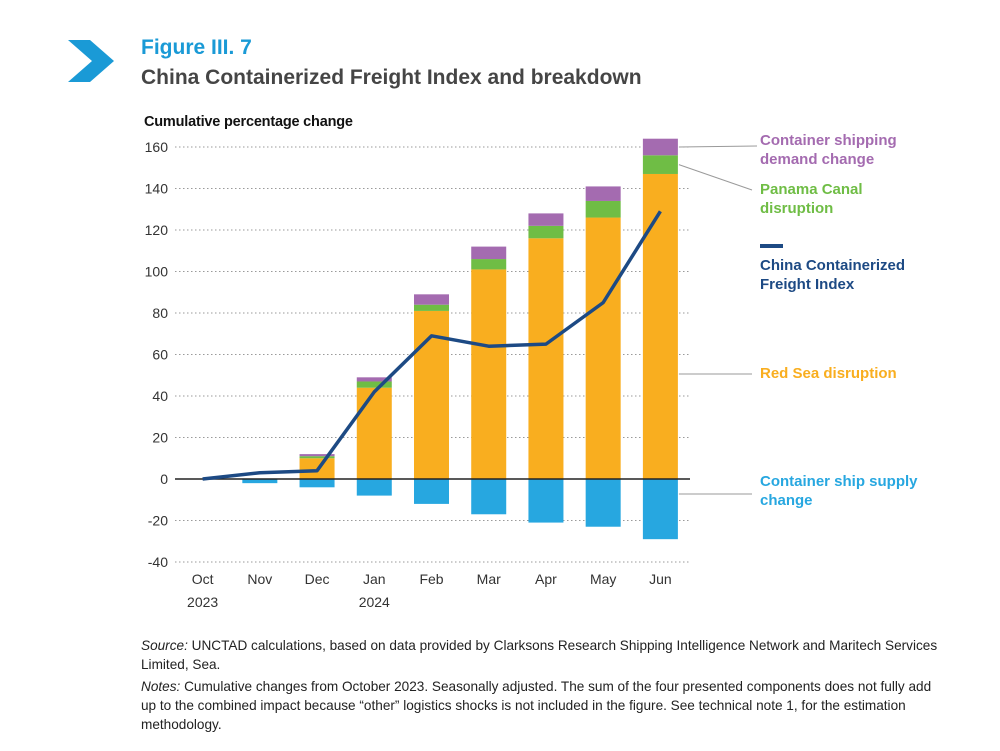 The height and width of the screenshot is (751, 1000). Describe the element at coordinates (158, 521) in the screenshot. I see `y-tick-label: -20` at that location.